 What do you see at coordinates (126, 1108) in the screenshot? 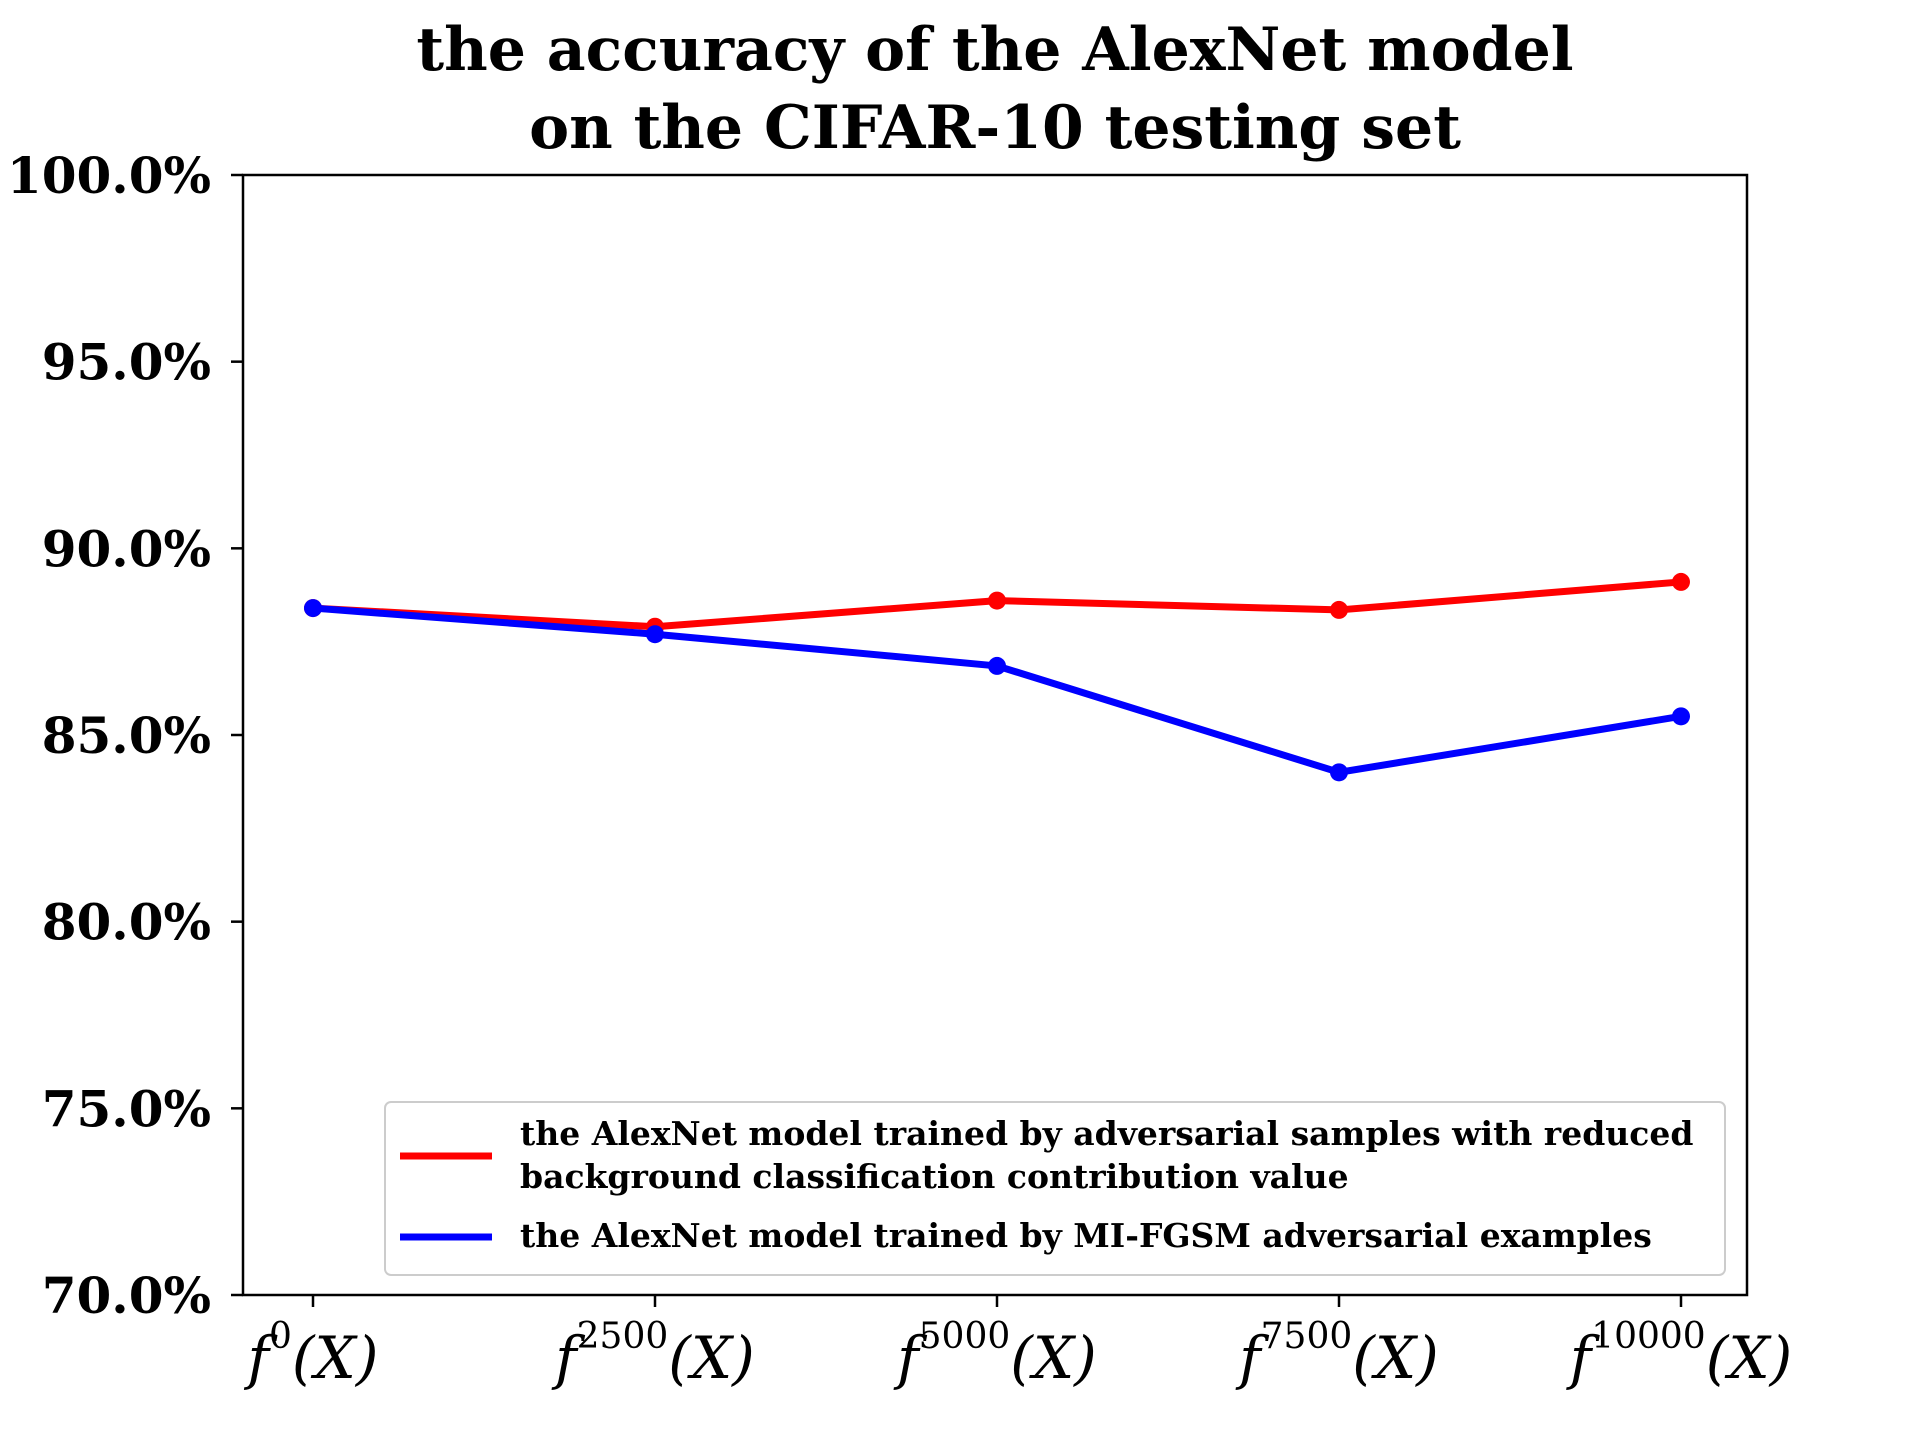
I see `y-tick-label: 75.0%` at bounding box center [126, 1108].